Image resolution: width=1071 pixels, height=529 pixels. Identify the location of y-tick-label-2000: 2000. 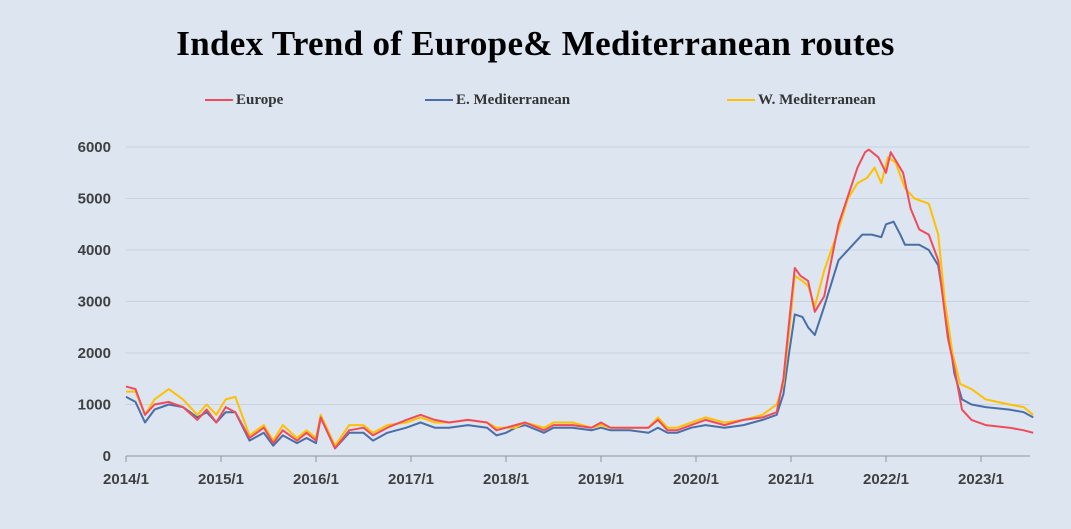
(94, 353).